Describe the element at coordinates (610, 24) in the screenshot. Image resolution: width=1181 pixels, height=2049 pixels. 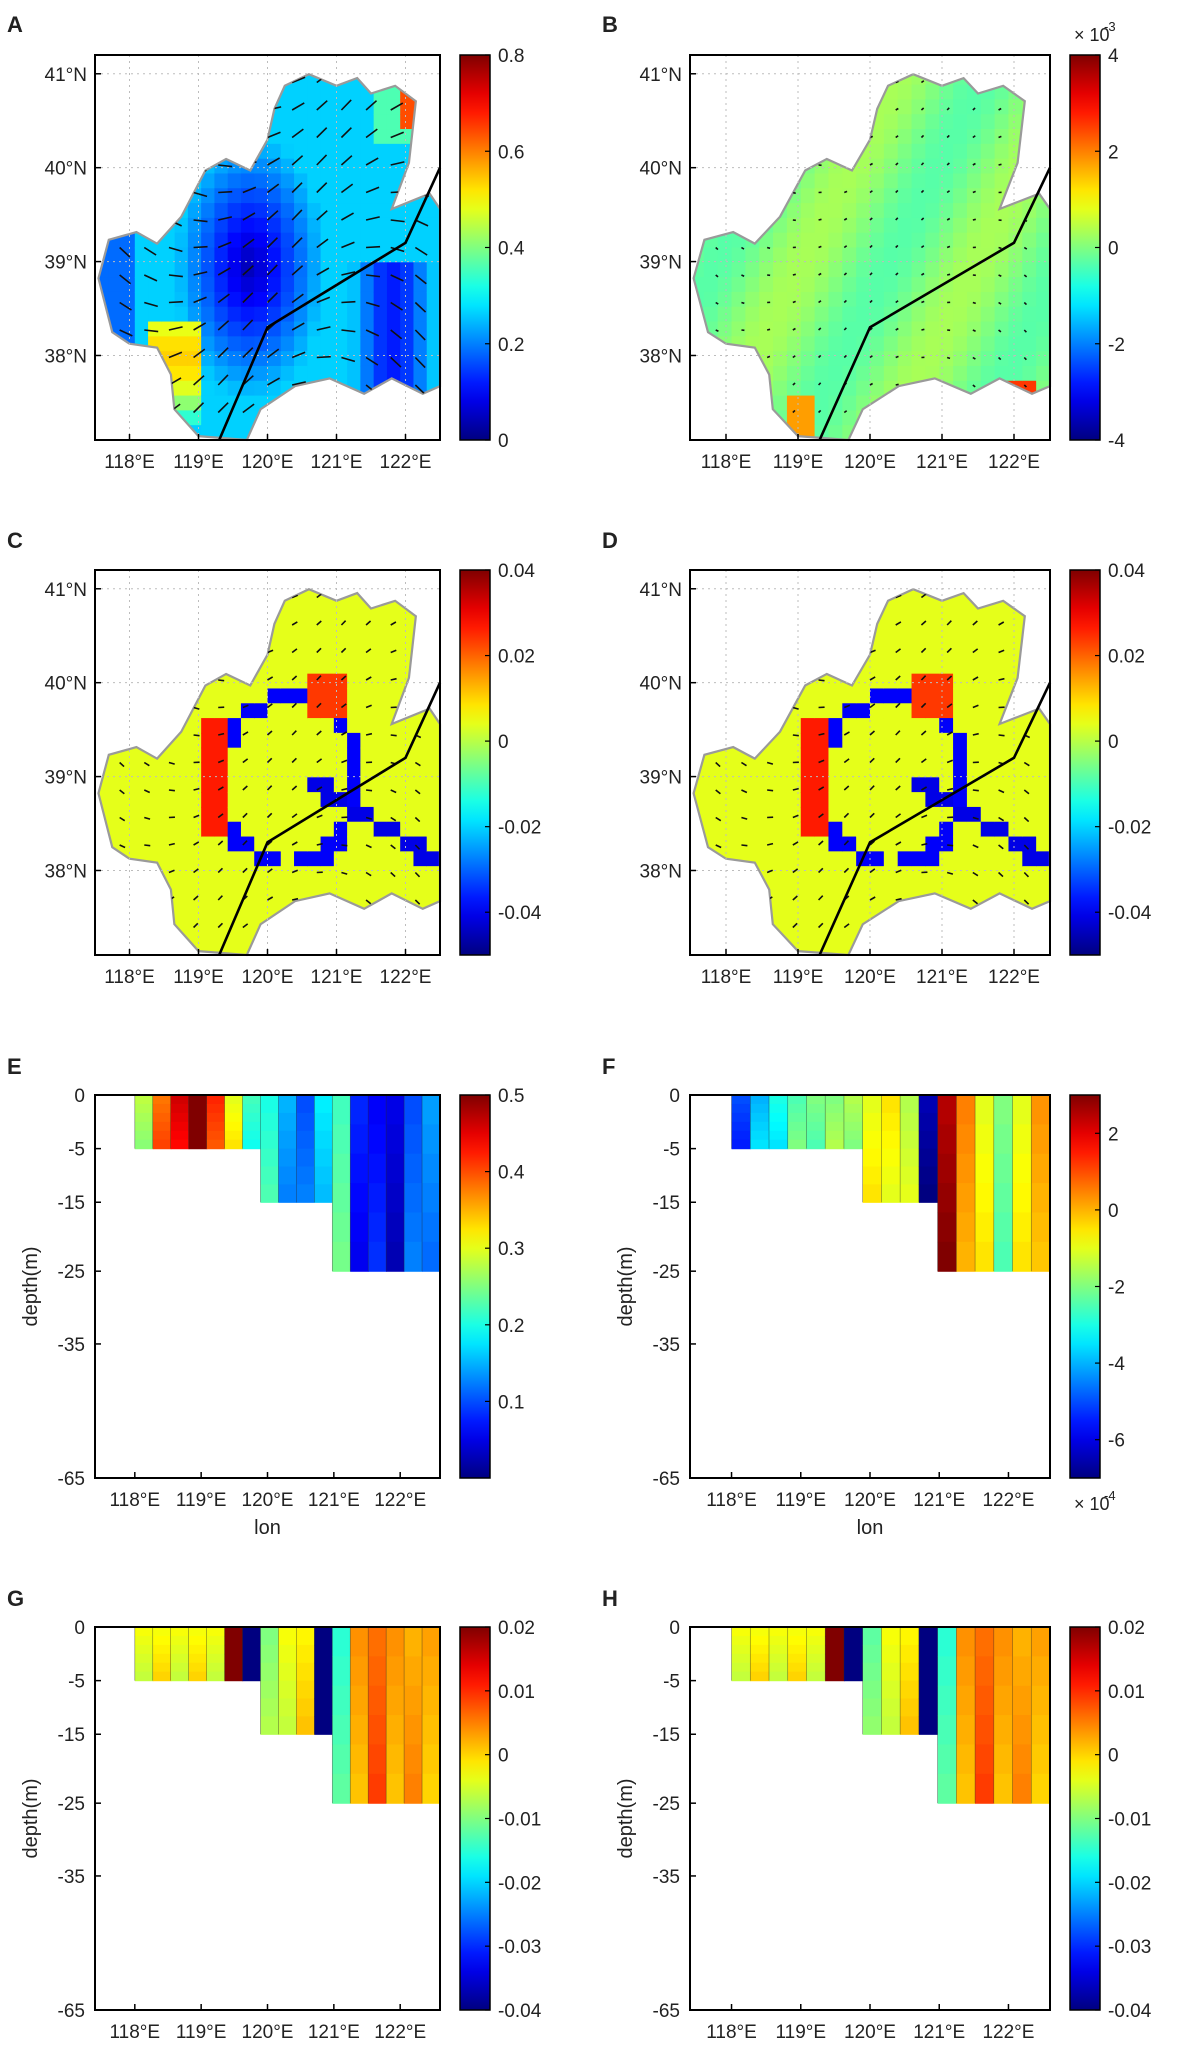
I see `panel-label: B` at that location.